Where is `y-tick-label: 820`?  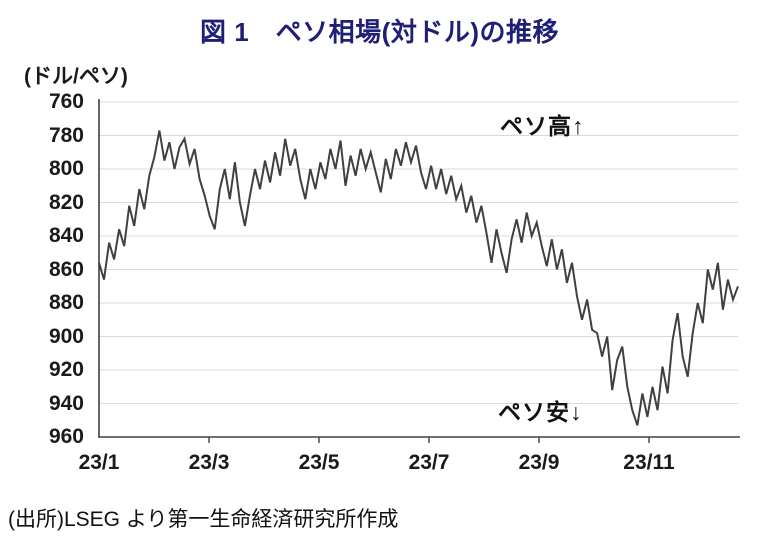
y-tick-label: 820 is located at coordinates (66, 202).